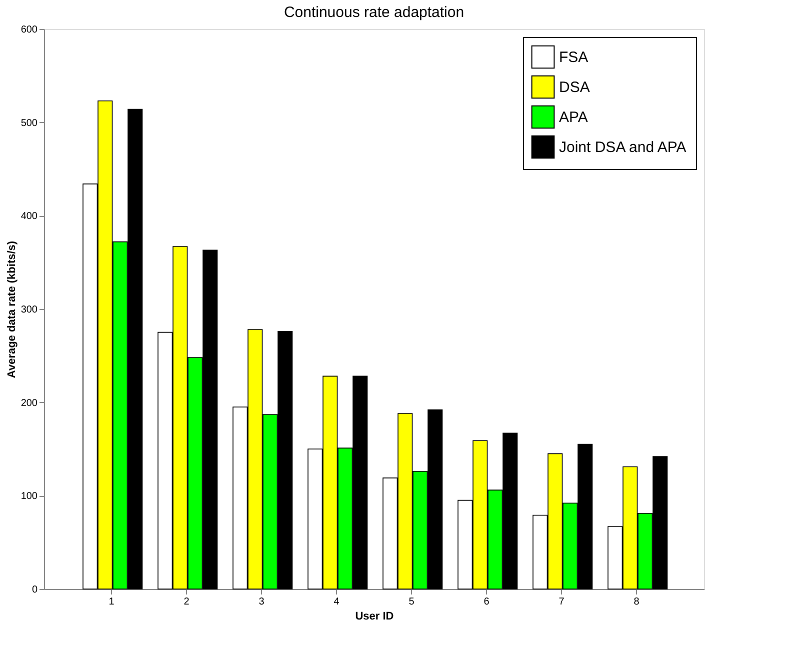 The width and height of the screenshot is (787, 662). What do you see at coordinates (29, 30) in the screenshot?
I see `y-tick-label: 600` at bounding box center [29, 30].